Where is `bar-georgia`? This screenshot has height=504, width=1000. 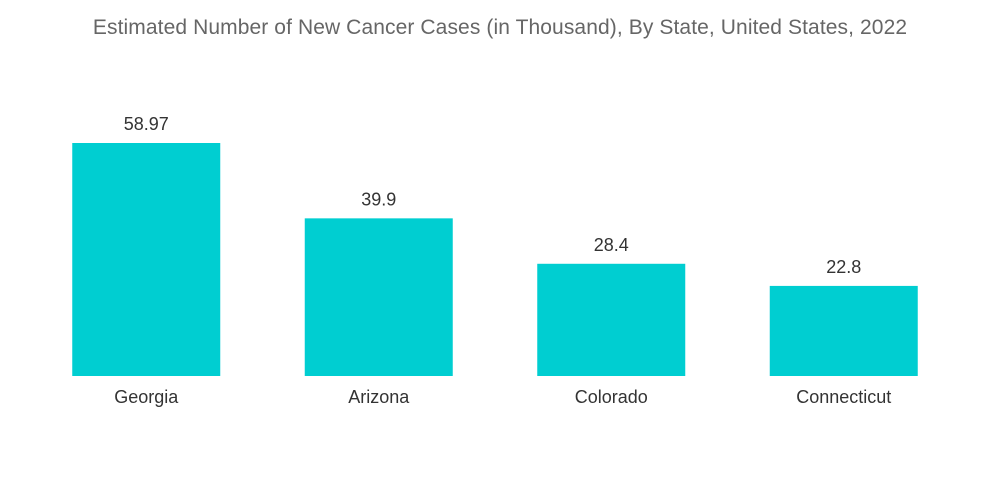 bar-georgia is located at coordinates (146, 259).